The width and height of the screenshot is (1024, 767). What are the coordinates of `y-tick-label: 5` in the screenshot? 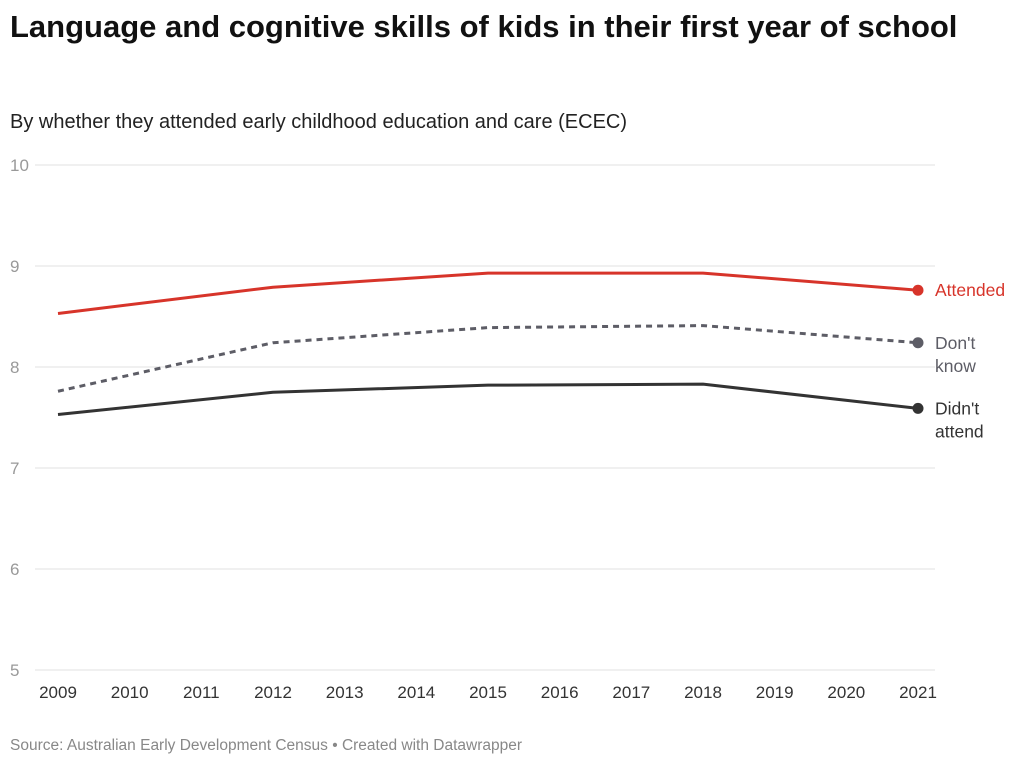 It's located at (14, 670).